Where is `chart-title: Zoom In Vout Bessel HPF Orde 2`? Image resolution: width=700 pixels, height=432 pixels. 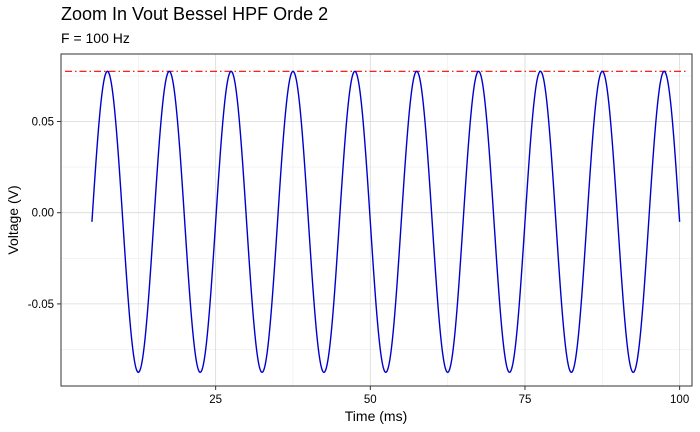 chart-title: Zoom In Vout Bessel HPF Orde 2 is located at coordinates (194, 14).